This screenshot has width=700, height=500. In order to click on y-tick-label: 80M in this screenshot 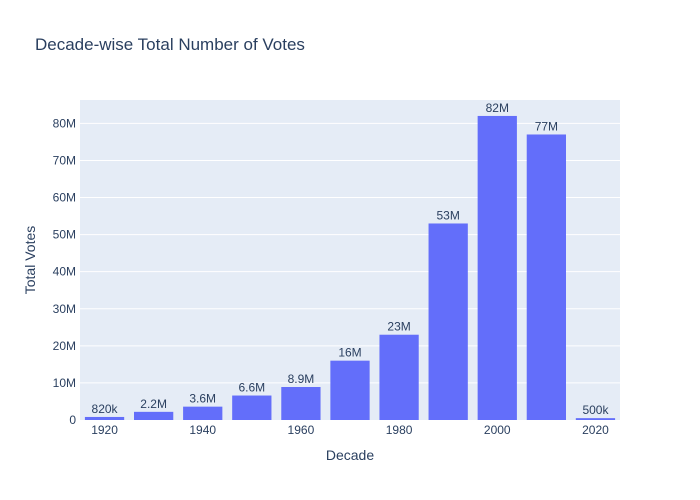, I will do `click(64, 123)`.